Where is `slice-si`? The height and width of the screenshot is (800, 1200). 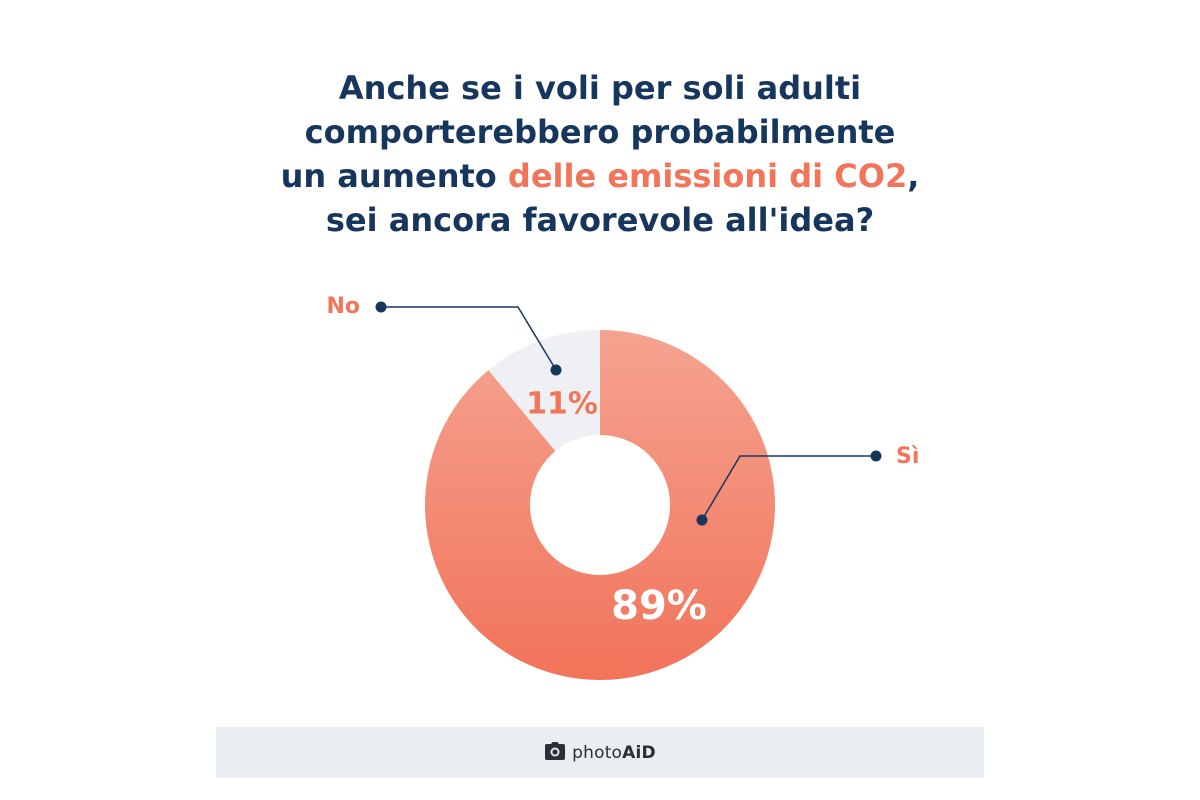
slice-si is located at coordinates (600, 505).